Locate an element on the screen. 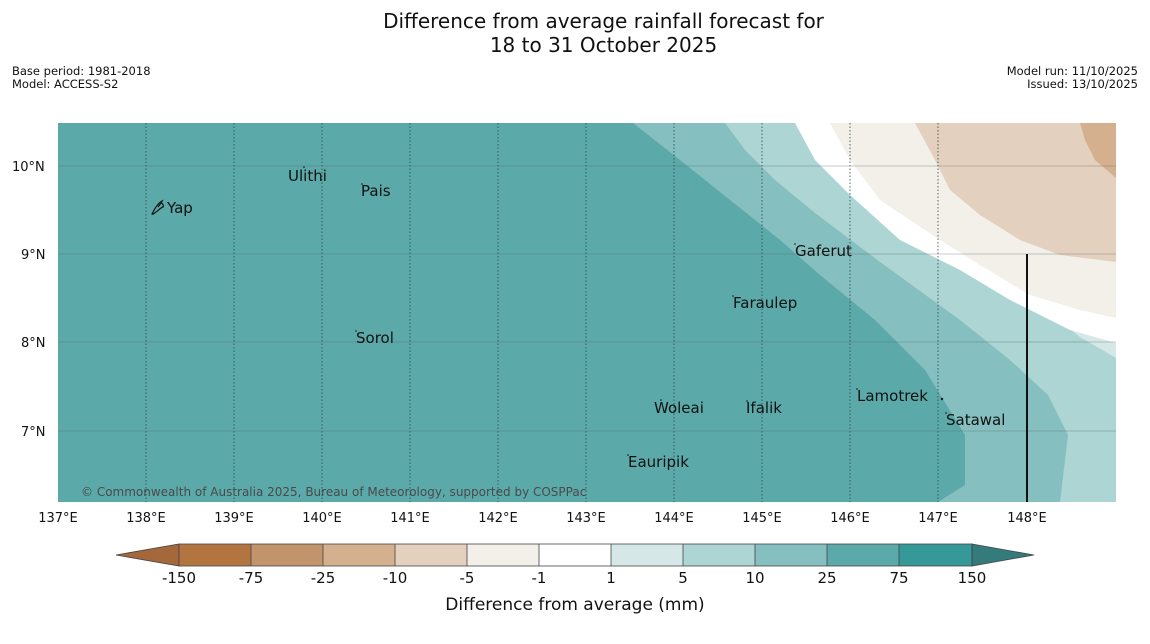 This screenshot has height=644, width=1150. lon-label-138E: 138°E is located at coordinates (146, 518).